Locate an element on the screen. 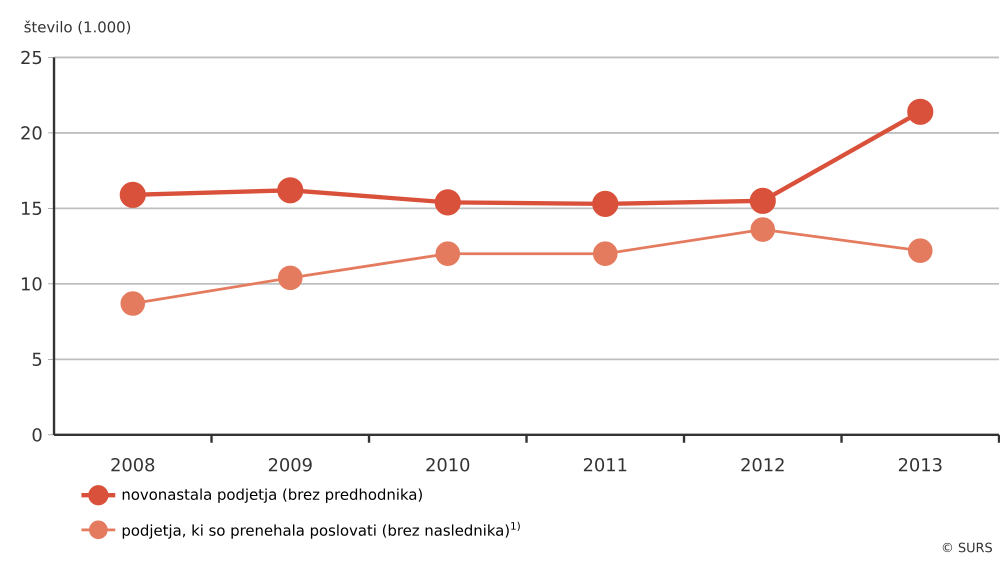 Image resolution: width=1000 pixels, height=562 pixels. y-axis-title: število (1.000) is located at coordinates (77, 27).